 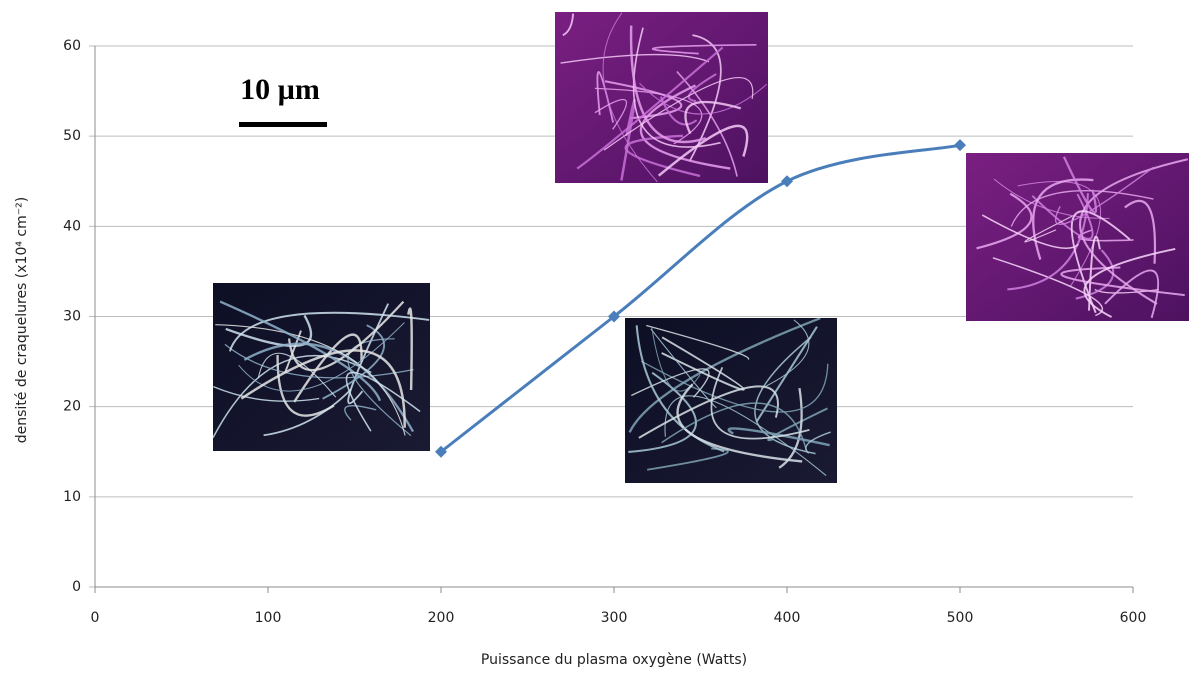 I want to click on x-tick-label: 200, so click(x=441, y=618).